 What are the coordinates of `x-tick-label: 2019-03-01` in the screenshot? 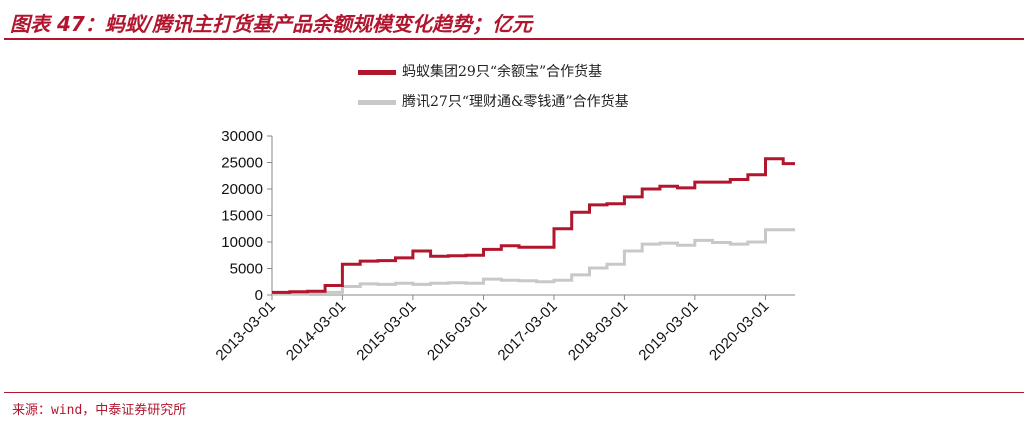 It's located at (668, 331).